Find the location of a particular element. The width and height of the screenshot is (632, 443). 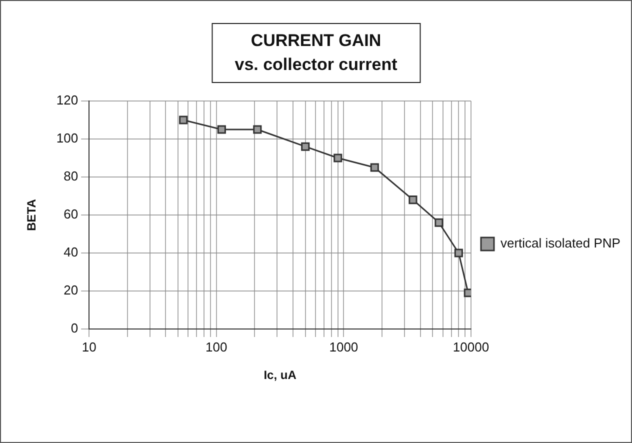

y-tick-label: 20 is located at coordinates (71, 290).